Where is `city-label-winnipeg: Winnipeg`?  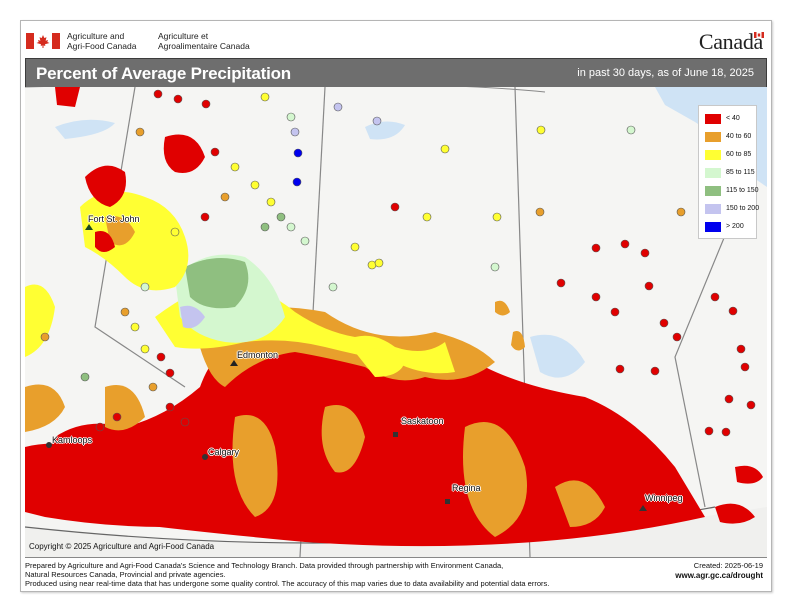
city-label-winnipeg: Winnipeg is located at coordinates (664, 498).